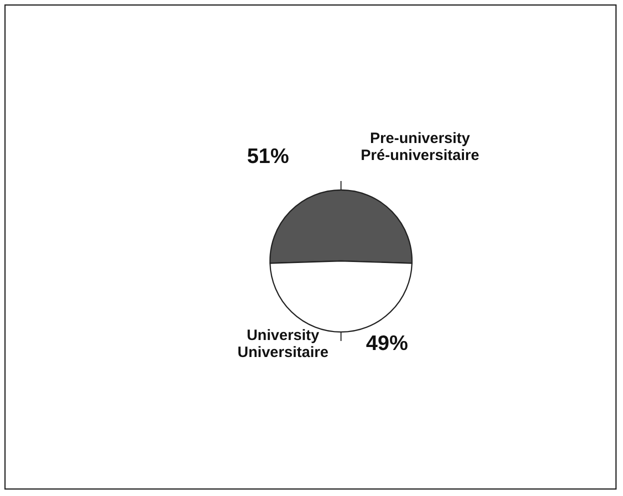 Image resolution: width=623 pixels, height=496 pixels. I want to click on data-label: 49%, so click(387, 343).